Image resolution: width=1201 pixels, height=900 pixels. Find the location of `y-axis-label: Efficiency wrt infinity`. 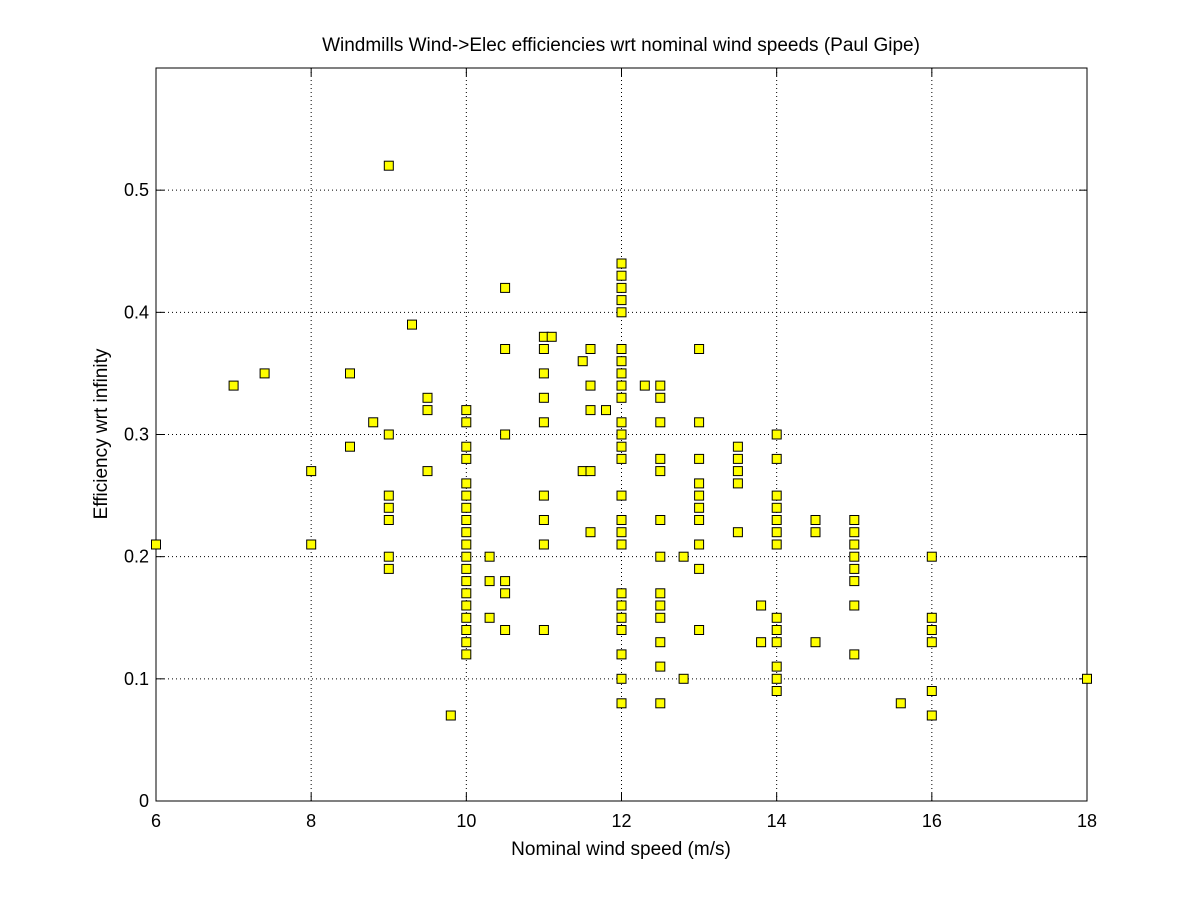

y-axis-label: Efficiency wrt infinity is located at coordinates (101, 433).